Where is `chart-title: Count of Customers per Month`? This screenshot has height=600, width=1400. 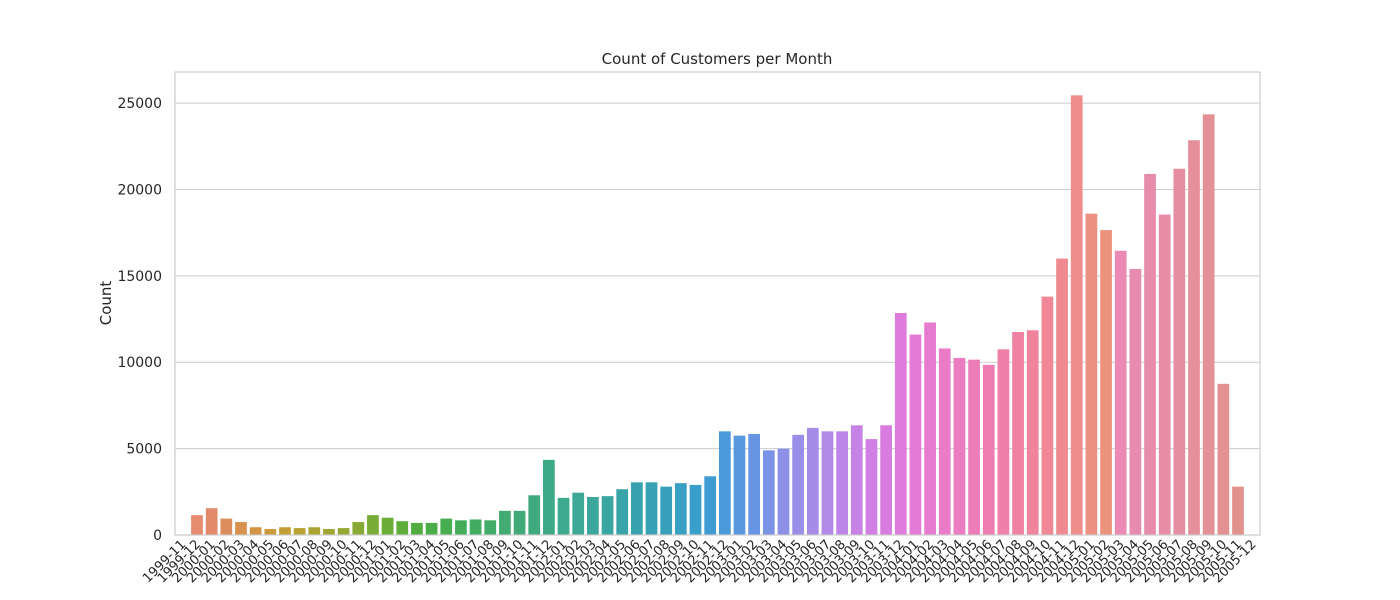 chart-title: Count of Customers per Month is located at coordinates (717, 59).